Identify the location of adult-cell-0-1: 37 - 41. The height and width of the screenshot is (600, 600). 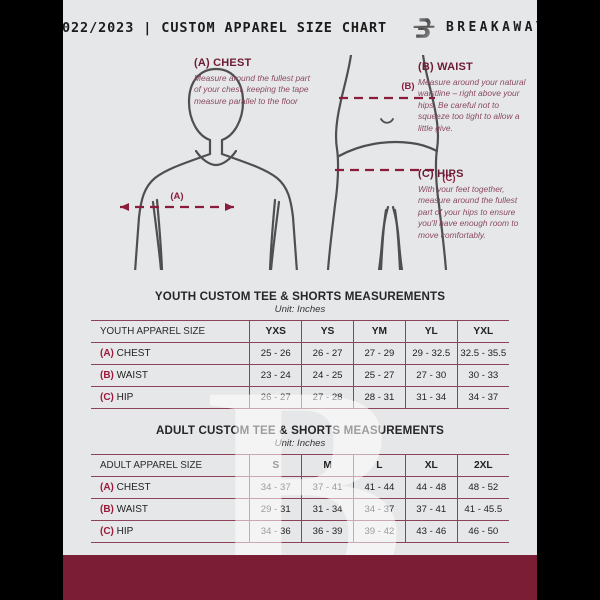
(327, 487).